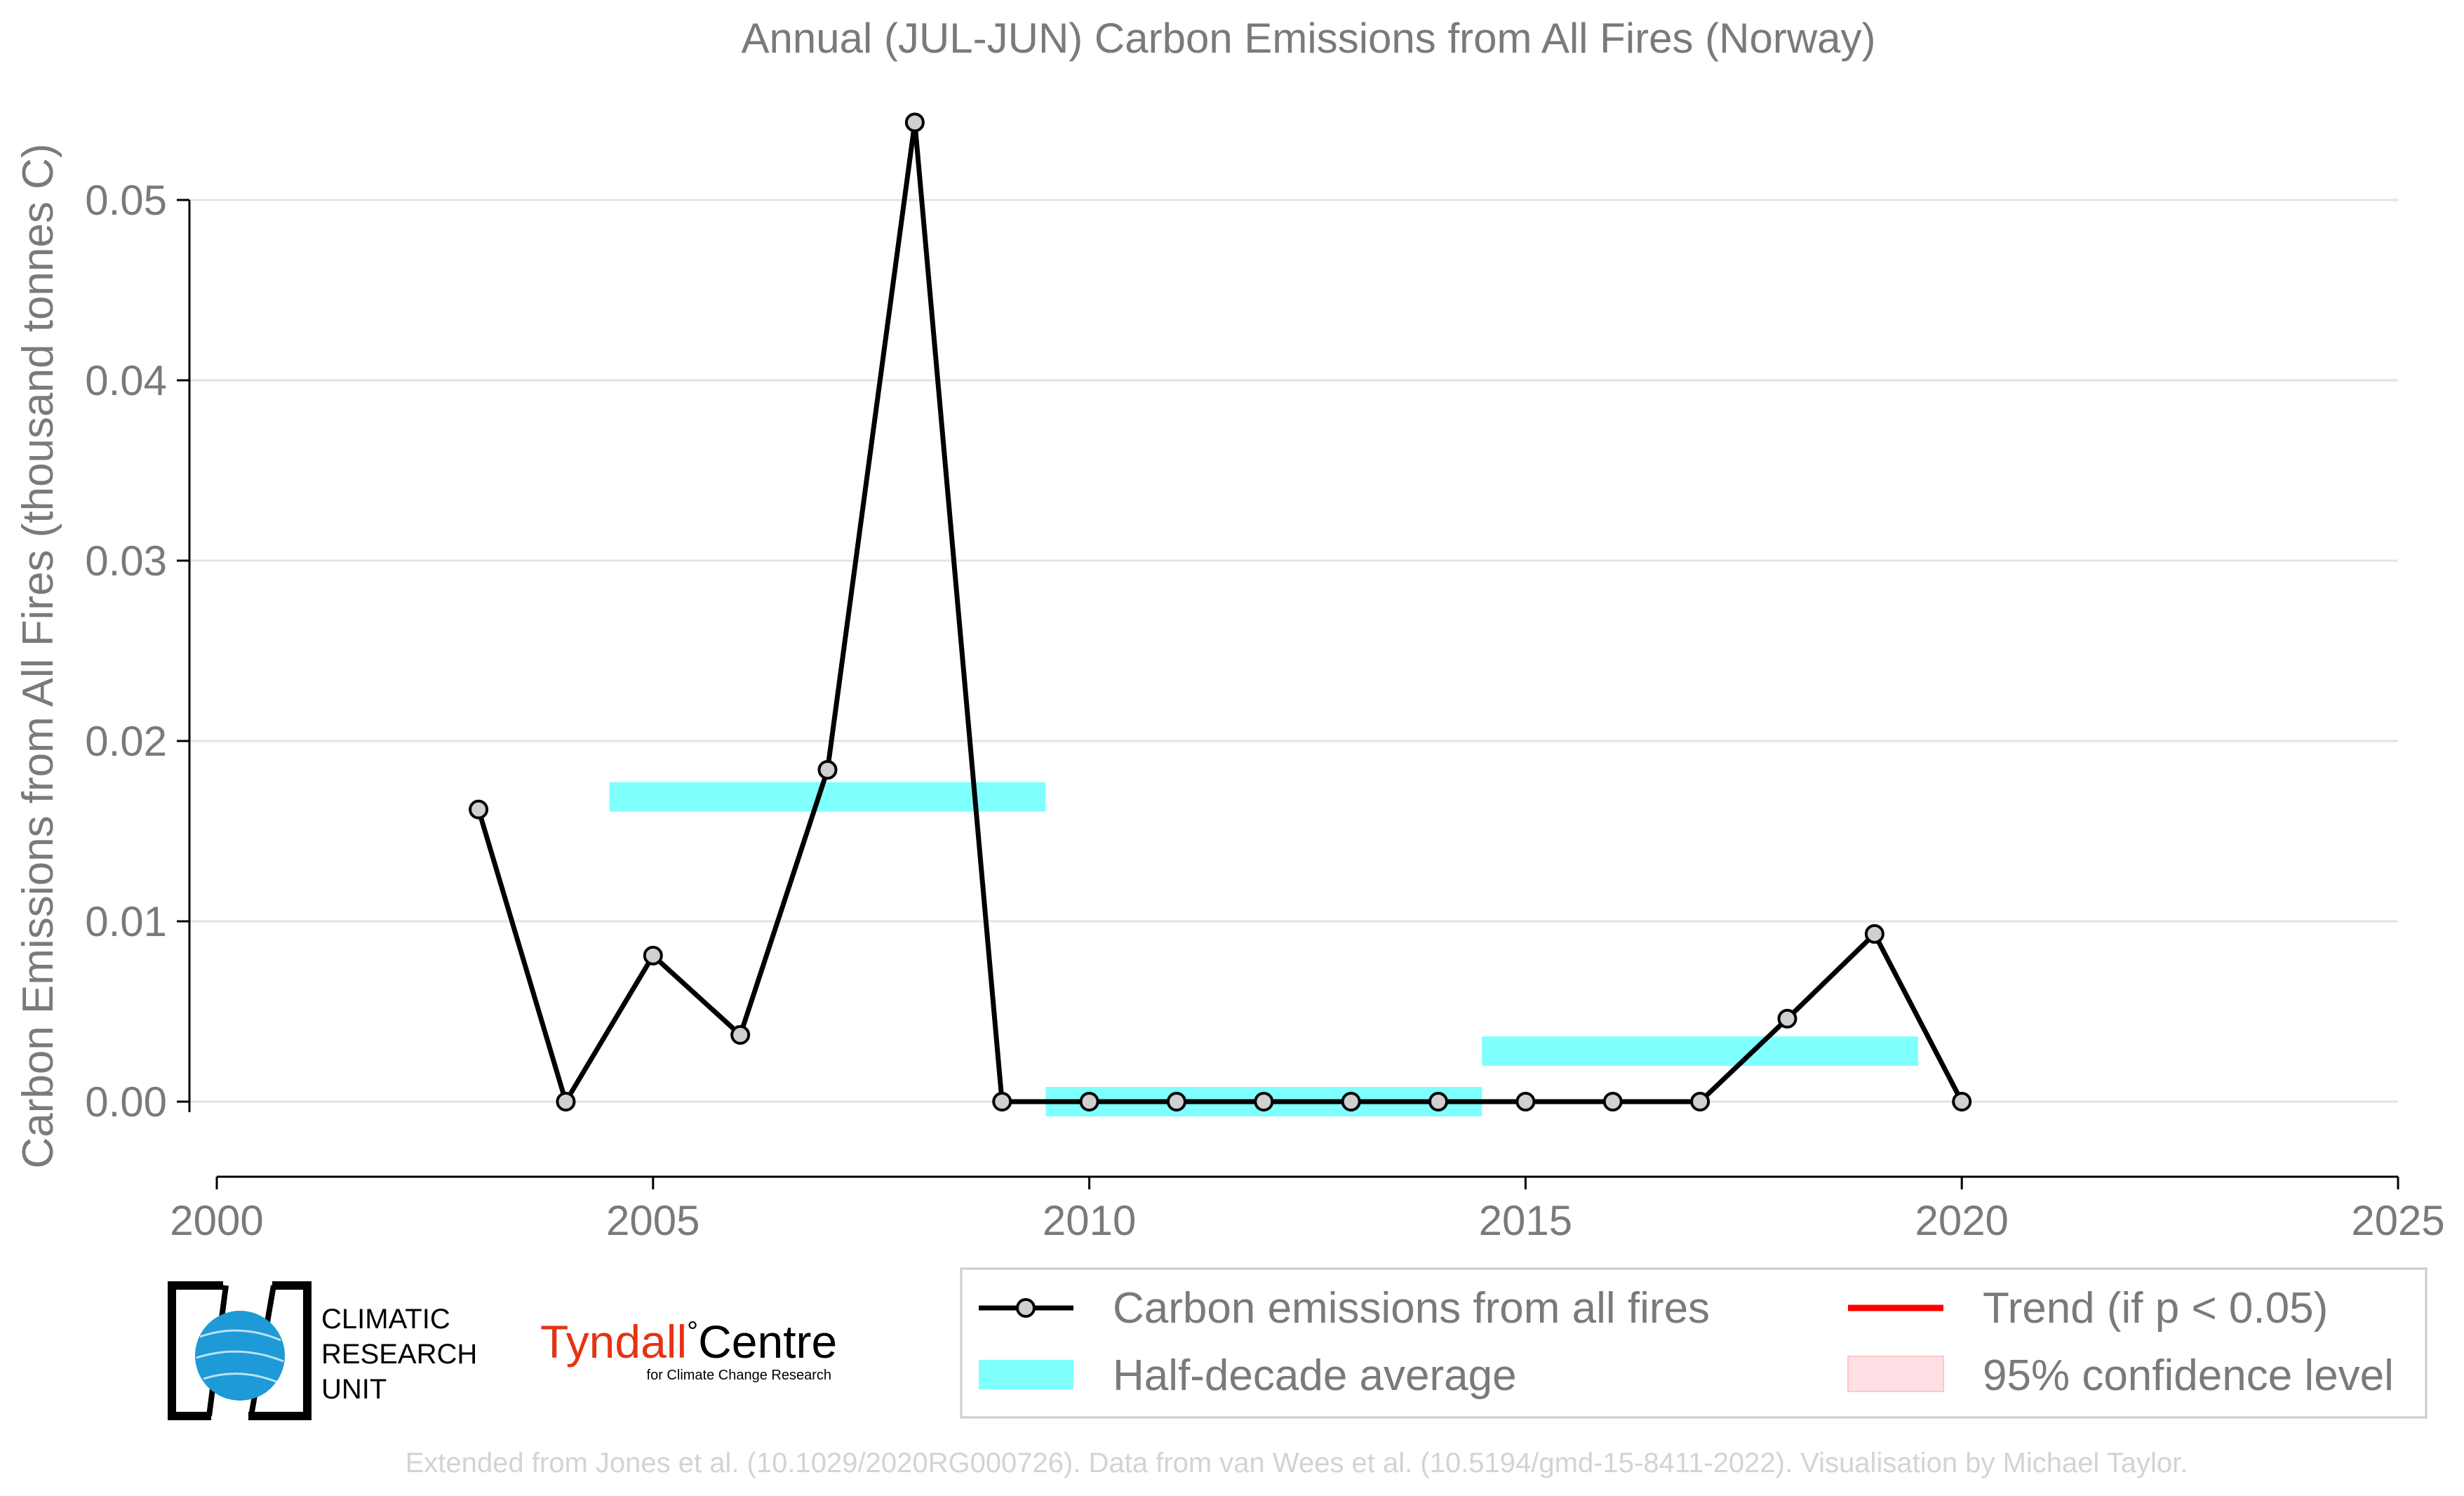  What do you see at coordinates (1874, 933) in the screenshot?
I see `data-point-2019` at bounding box center [1874, 933].